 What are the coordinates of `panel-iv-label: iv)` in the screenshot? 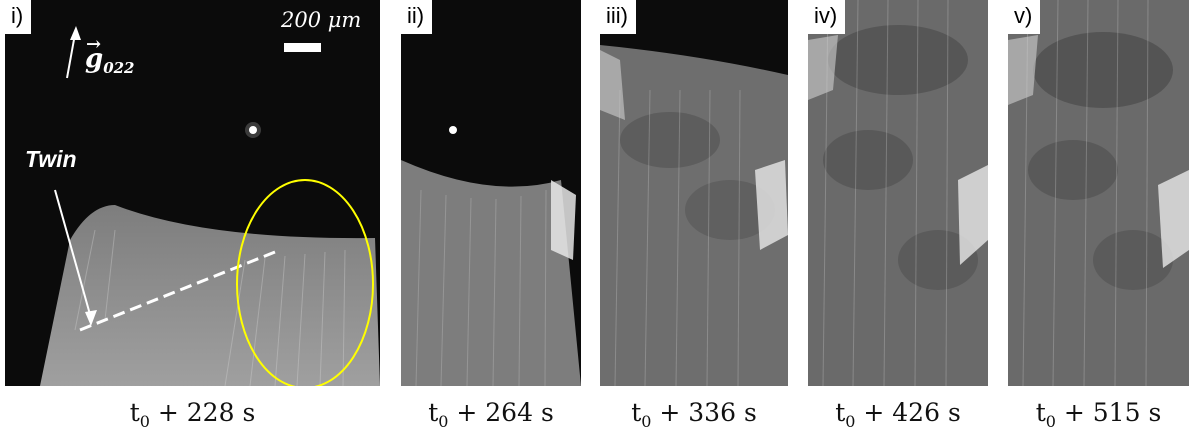 It's located at (827, 17).